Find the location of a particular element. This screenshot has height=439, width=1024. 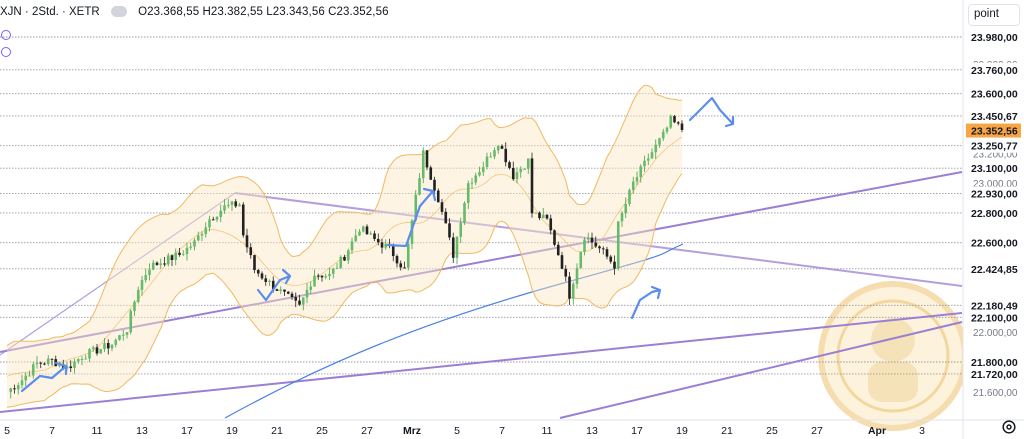

settings-gear-icon is located at coordinates (1009, 427).